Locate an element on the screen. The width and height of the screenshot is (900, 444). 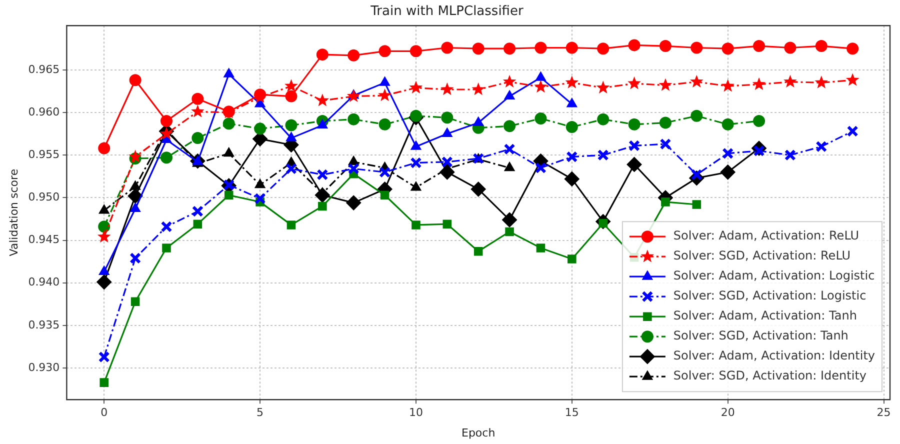
x-axis-title: Epoch is located at coordinates (479, 433).